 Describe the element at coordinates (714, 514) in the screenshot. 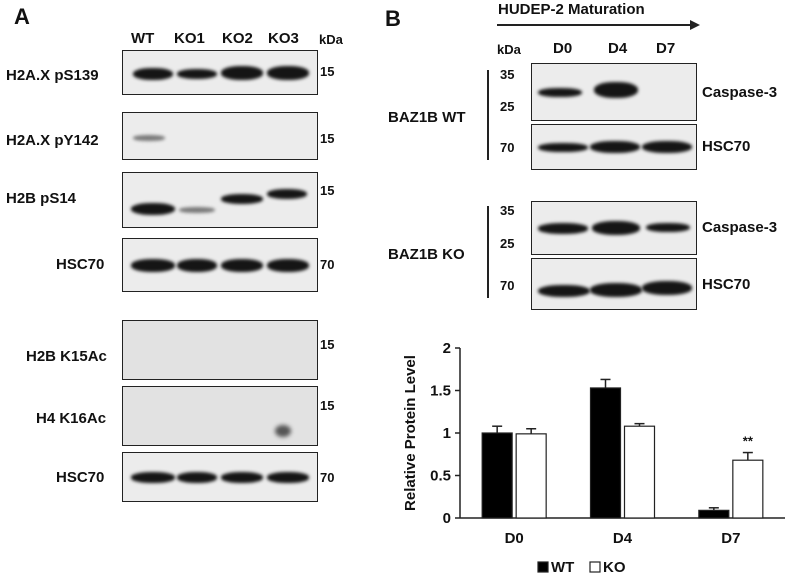

I see `bar-wt-d7` at that location.